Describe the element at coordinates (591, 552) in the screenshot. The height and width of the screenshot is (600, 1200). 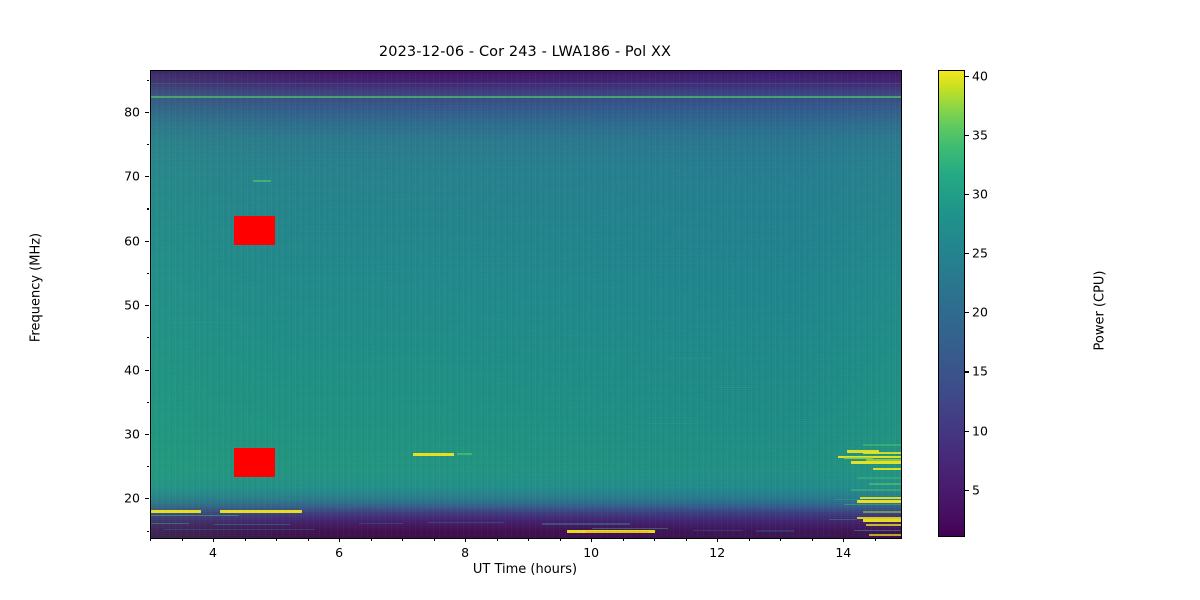
I see `x-axis-tick-label: 10` at that location.